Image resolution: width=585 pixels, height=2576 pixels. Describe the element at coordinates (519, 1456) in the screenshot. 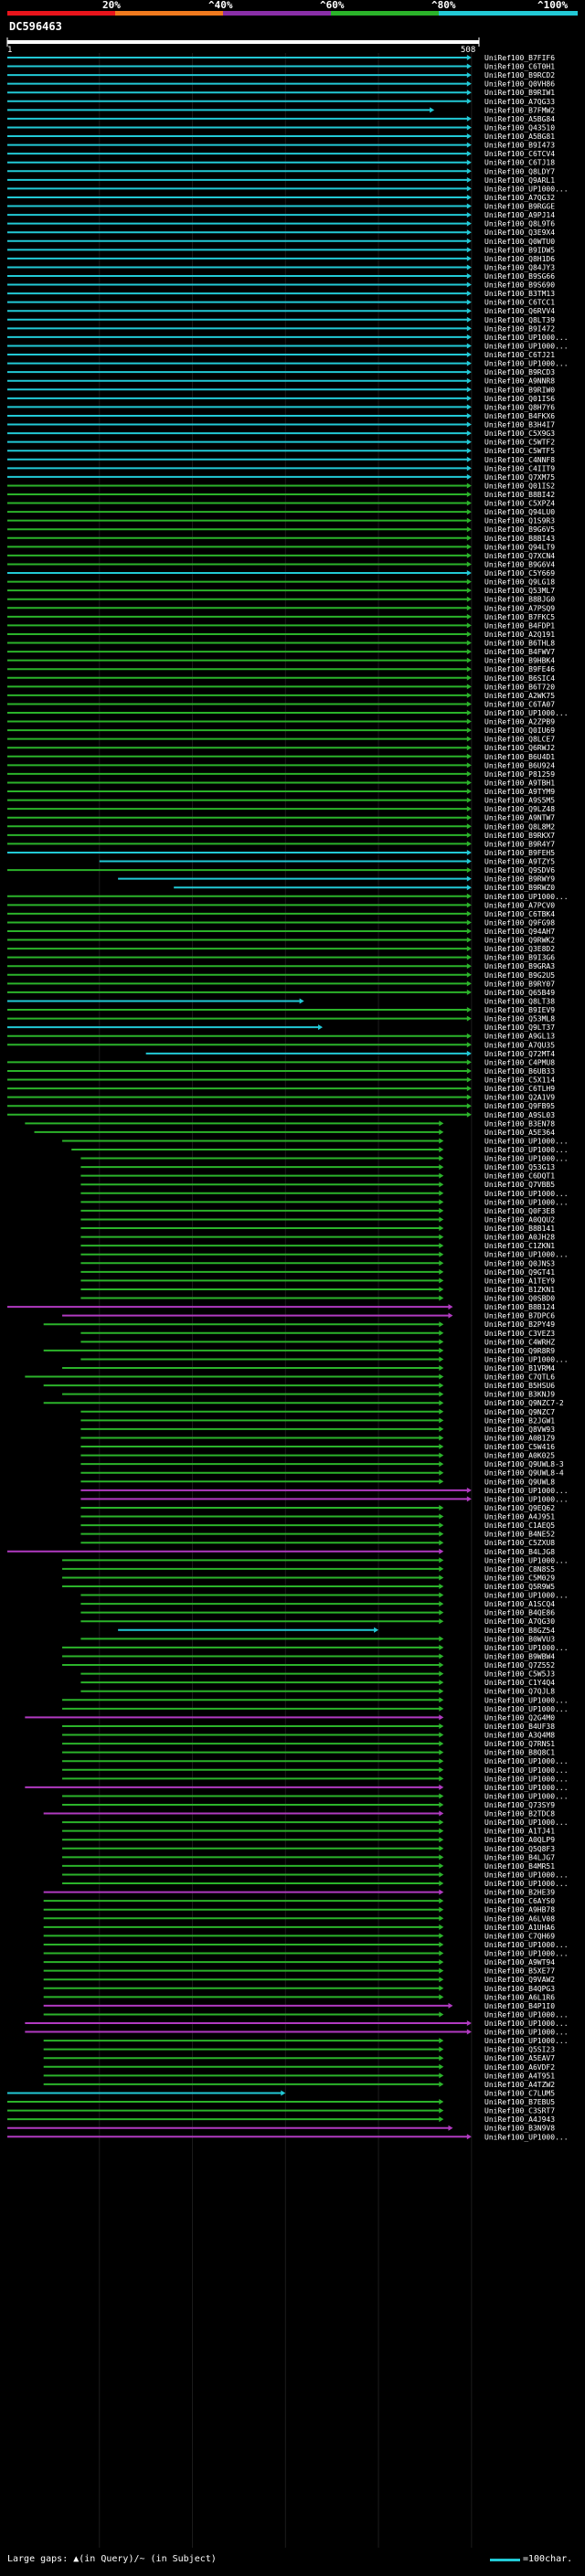

I see `hit-label: UniRef100_A0K025` at that location.